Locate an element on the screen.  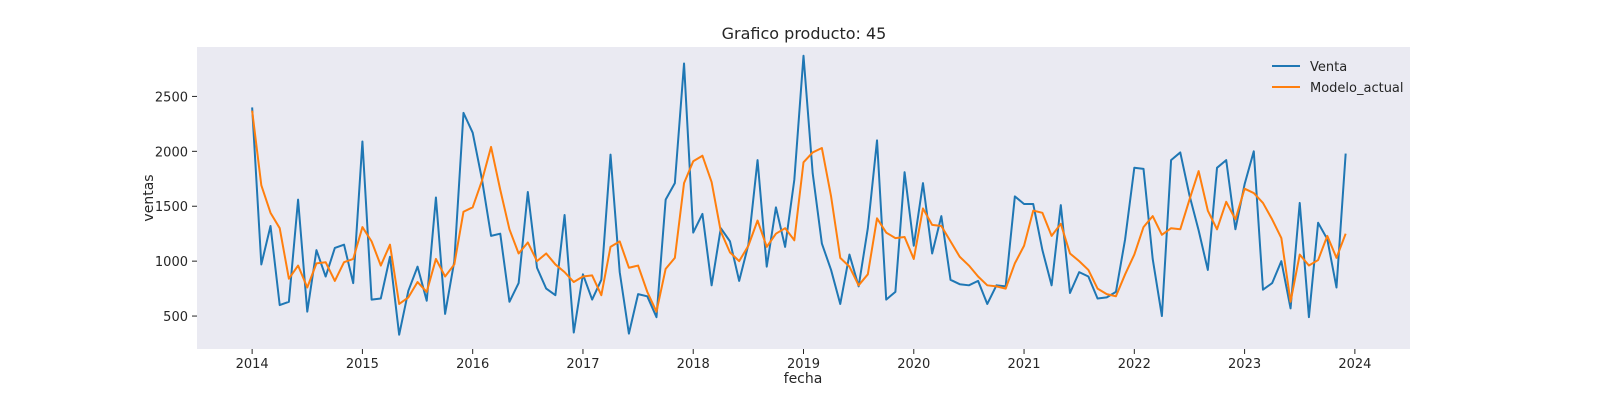
x-tick-label: 2021 is located at coordinates (1023, 364).